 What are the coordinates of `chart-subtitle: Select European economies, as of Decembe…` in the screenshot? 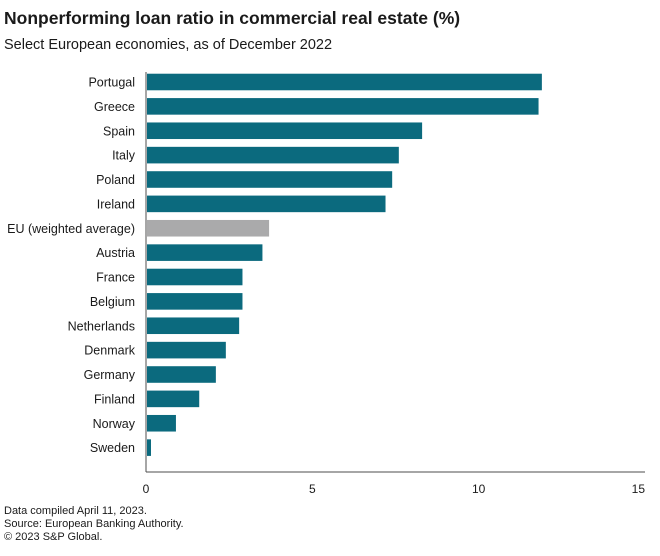 It's located at (168, 45).